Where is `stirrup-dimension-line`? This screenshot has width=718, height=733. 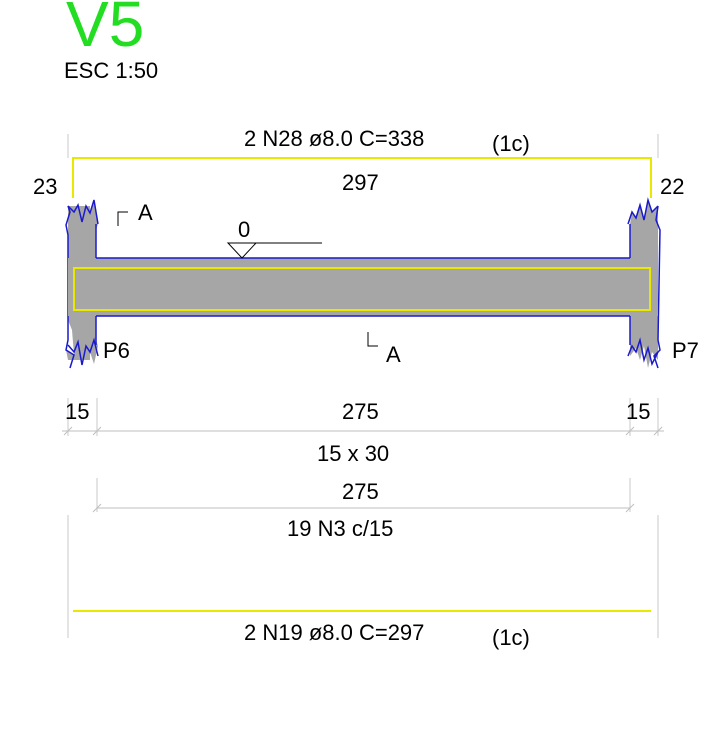
stirrup-dimension-line is located at coordinates (363, 508).